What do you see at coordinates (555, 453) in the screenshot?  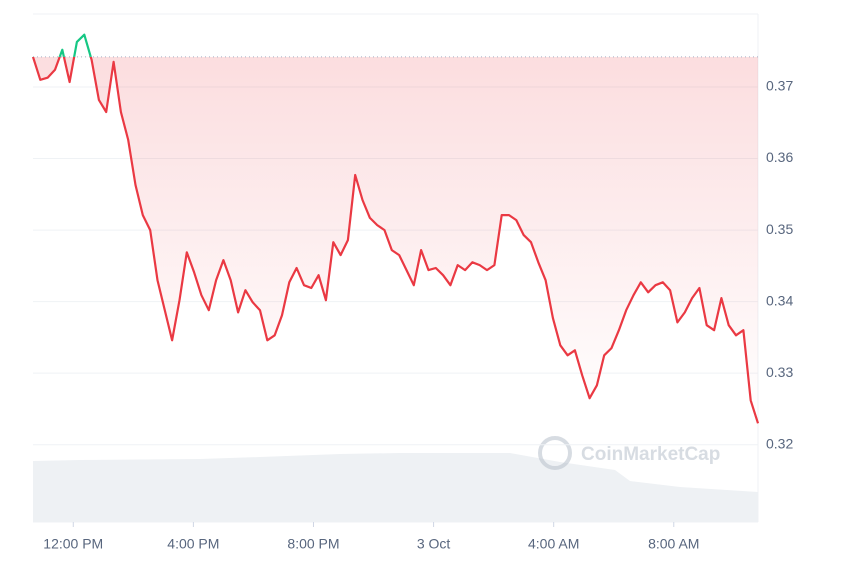 I see `watermark-logo` at bounding box center [555, 453].